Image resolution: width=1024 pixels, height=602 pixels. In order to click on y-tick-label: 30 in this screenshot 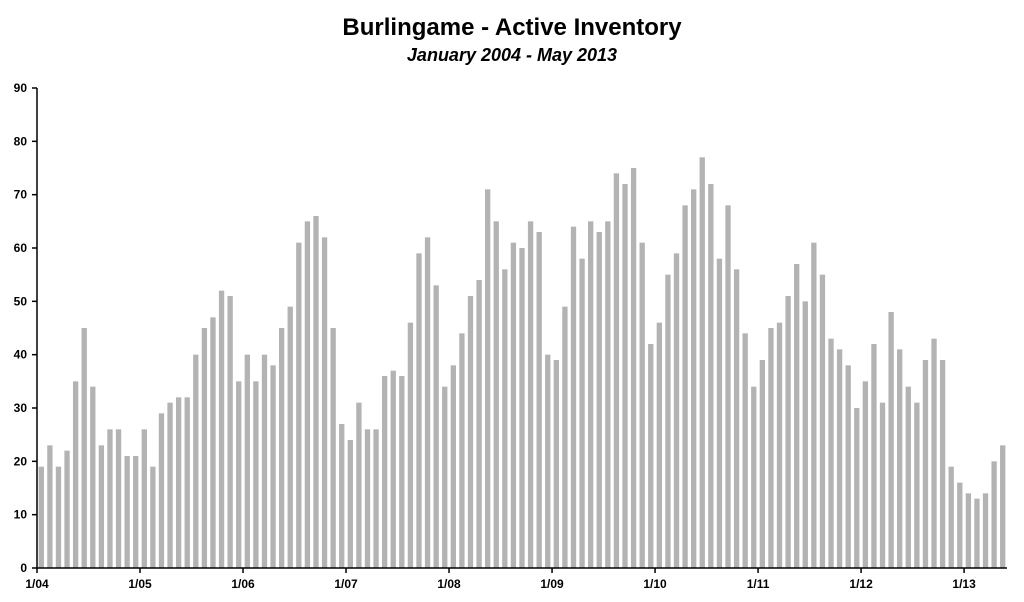, I will do `click(21, 408)`.